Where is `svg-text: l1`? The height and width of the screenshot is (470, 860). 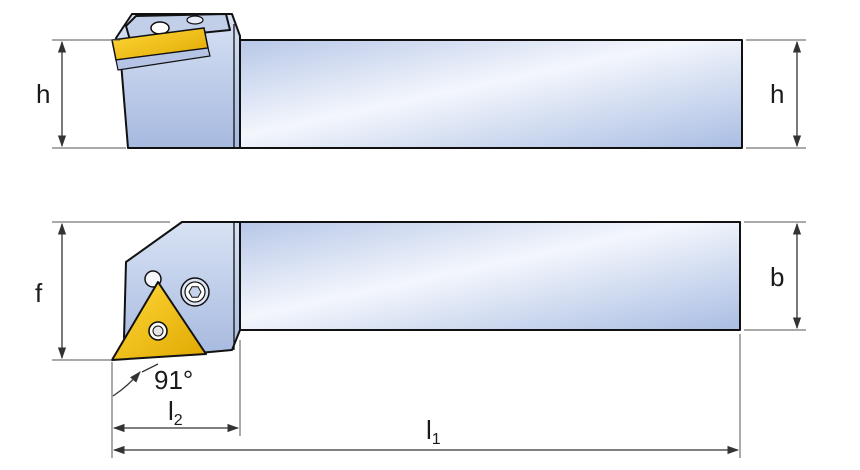 svg-text: l1 is located at coordinates (433, 431).